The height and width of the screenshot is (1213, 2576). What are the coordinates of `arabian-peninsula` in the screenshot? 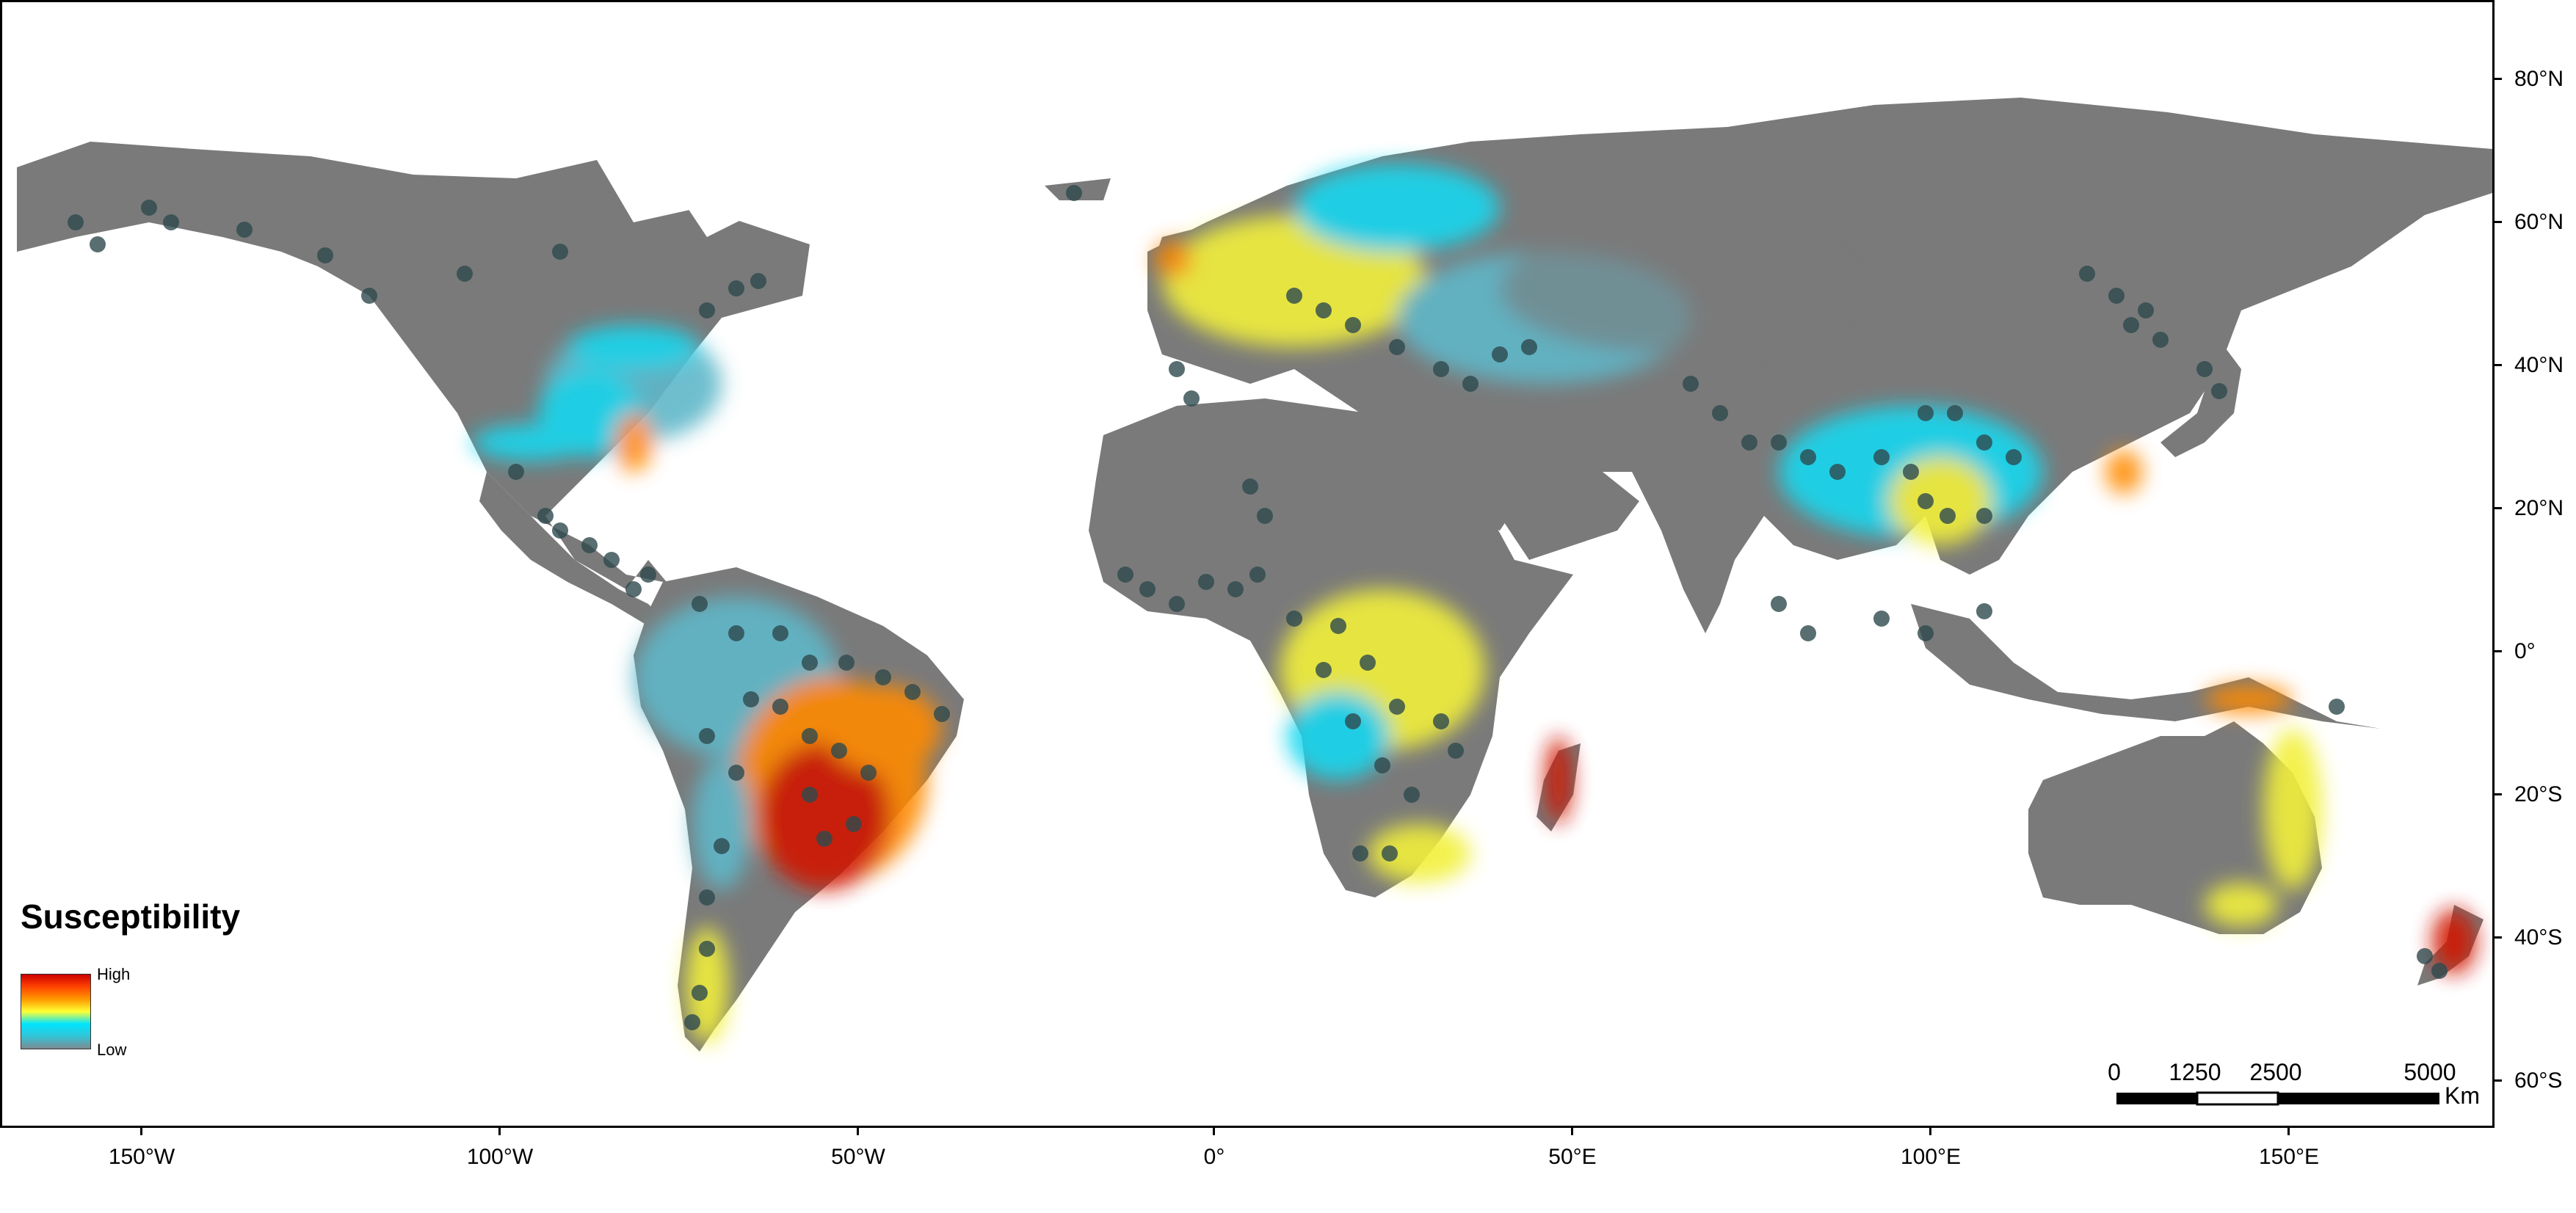 It's located at (1547, 490).